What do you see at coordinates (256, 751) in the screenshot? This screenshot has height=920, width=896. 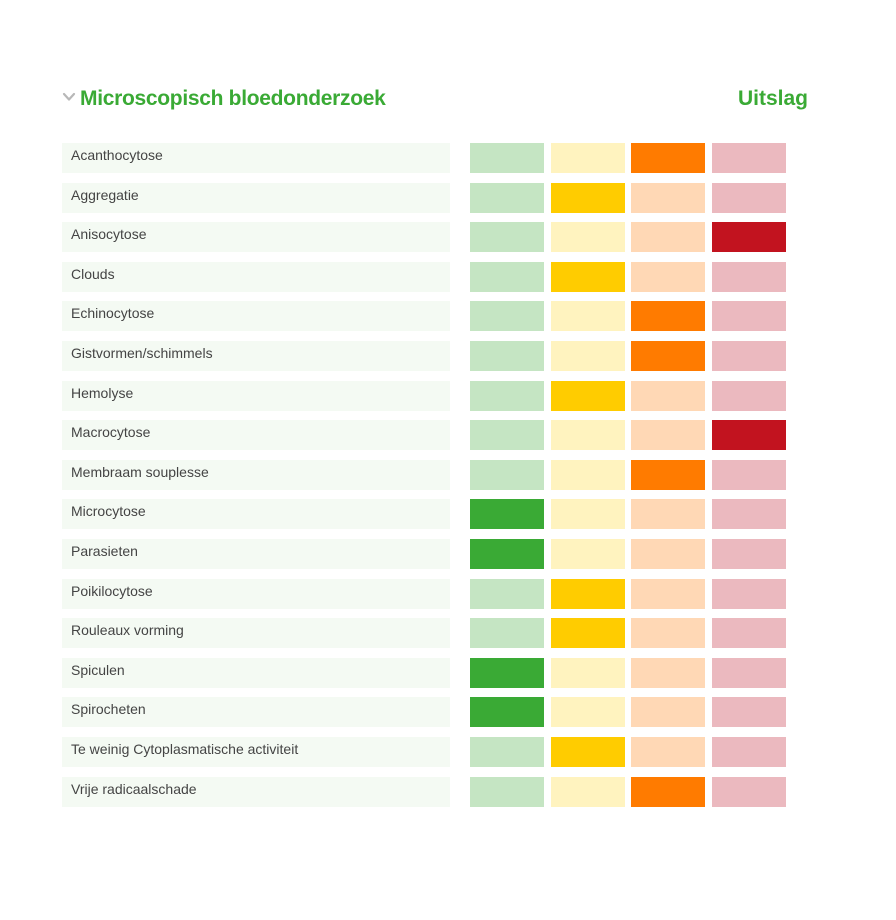 I see `row-label: Te weinig Cytoplasmatische activiteit` at bounding box center [256, 751].